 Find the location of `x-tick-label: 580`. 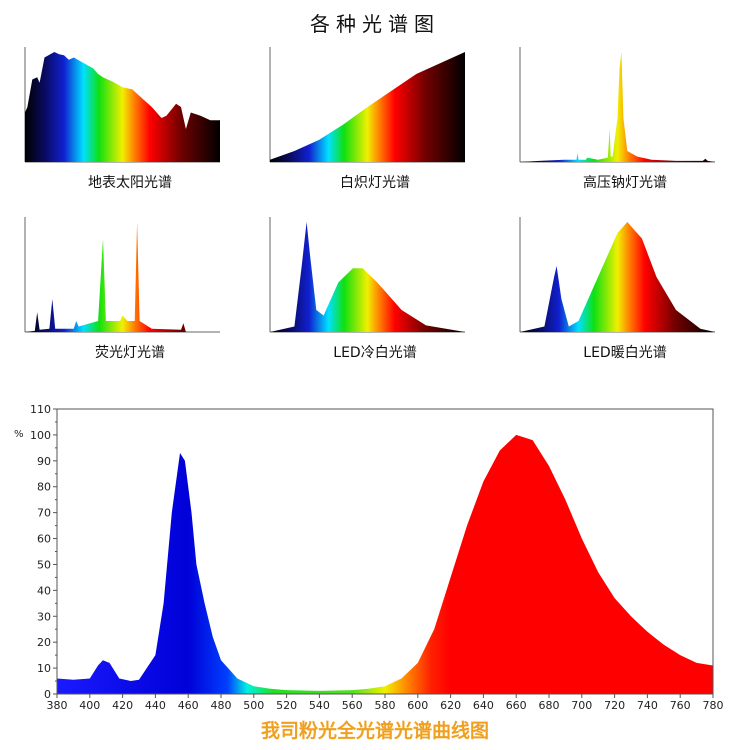

x-tick-label: 580 is located at coordinates (385, 705).